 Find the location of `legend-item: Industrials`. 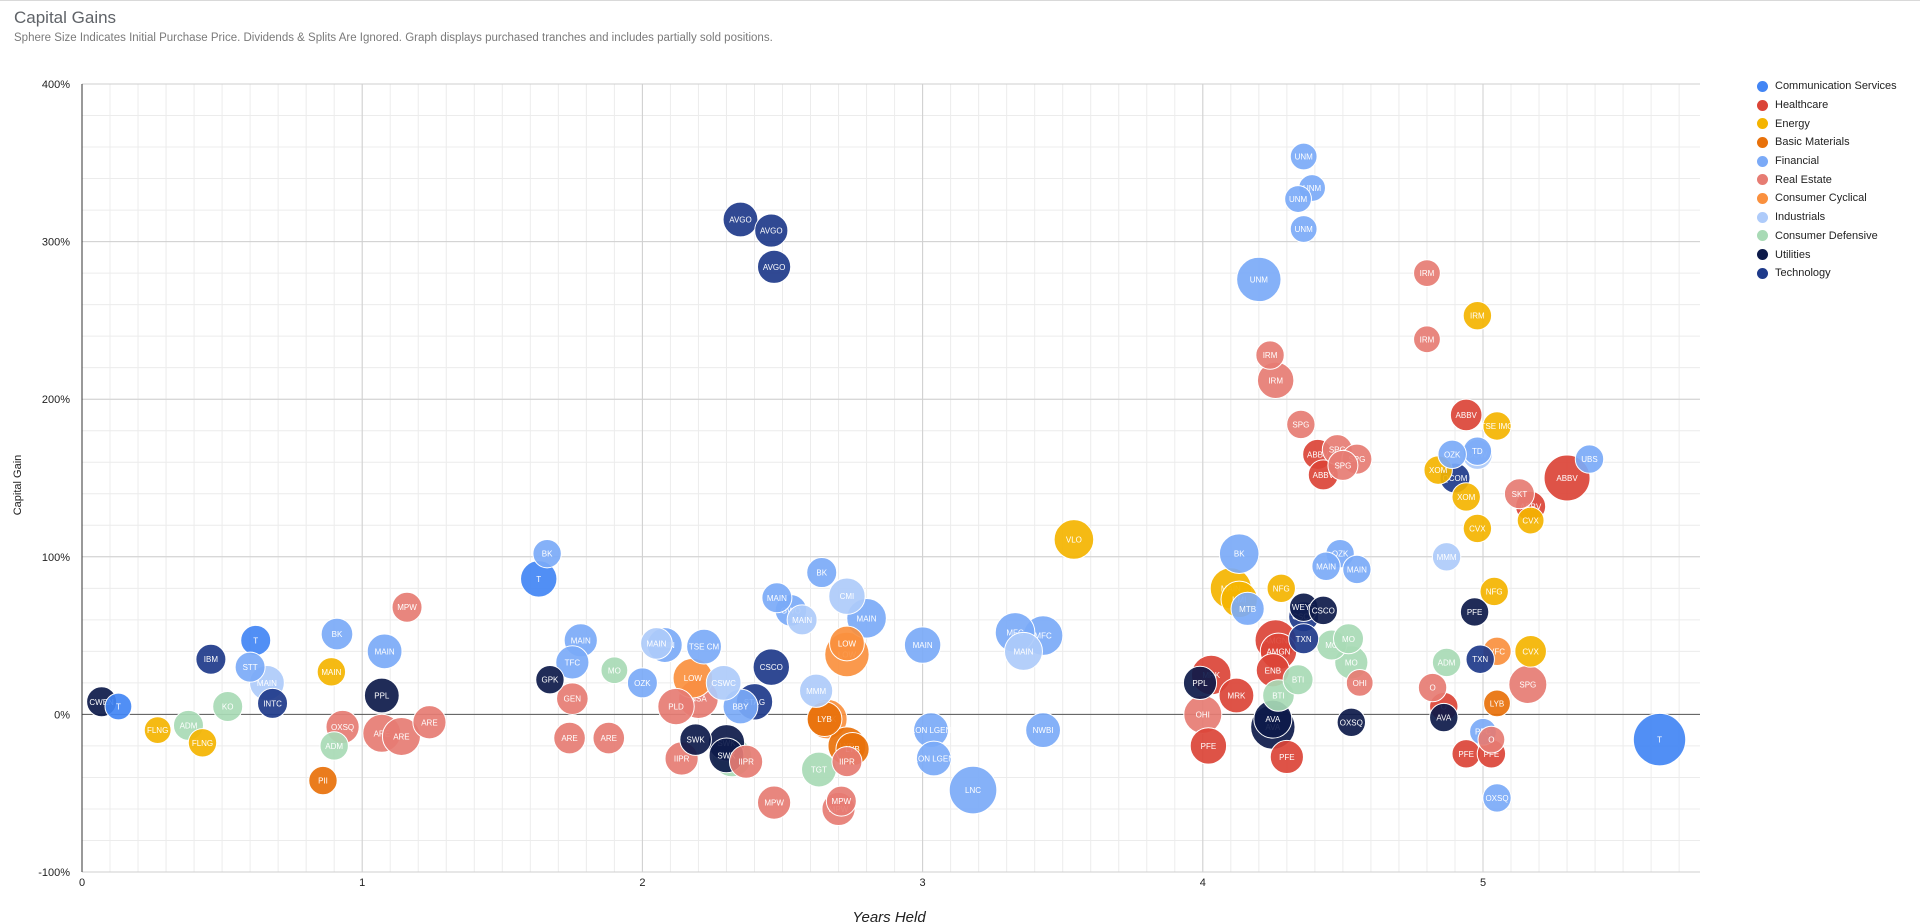

legend-item: Industrials is located at coordinates (1827, 217).